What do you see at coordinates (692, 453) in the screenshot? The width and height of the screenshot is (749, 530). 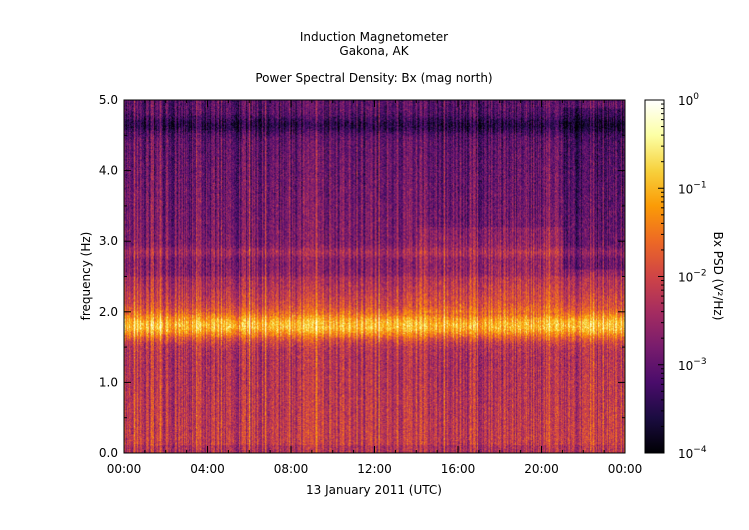 I see `colorbar-tick-label: 10⁻⁴` at bounding box center [692, 453].